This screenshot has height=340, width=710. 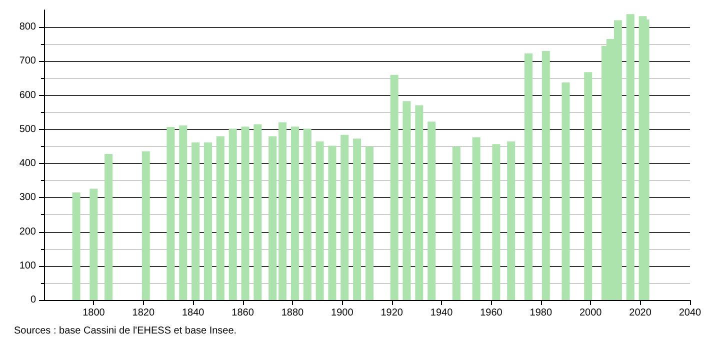 What do you see at coordinates (27, 27) in the screenshot?
I see `y-tick-label: 800` at bounding box center [27, 27].